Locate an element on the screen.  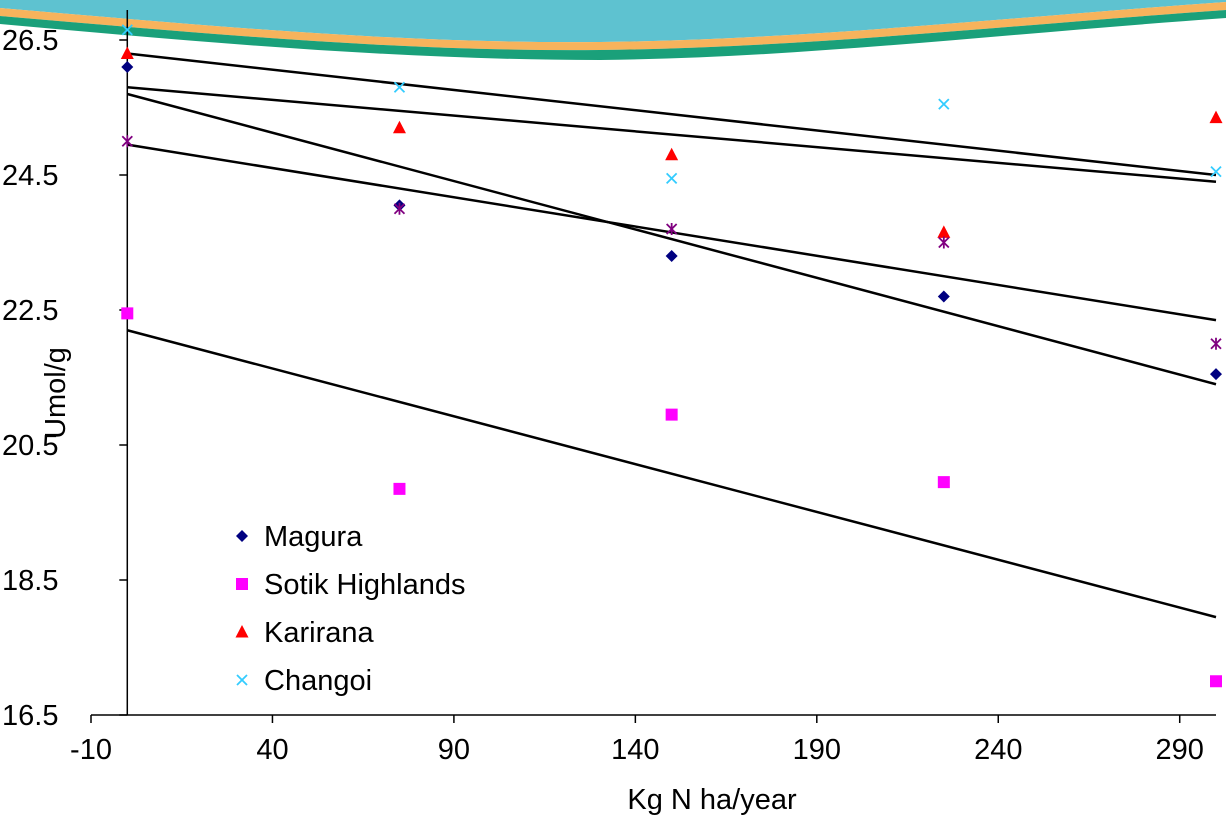
y-axis-title: Umol/g is located at coordinates (56, 393).